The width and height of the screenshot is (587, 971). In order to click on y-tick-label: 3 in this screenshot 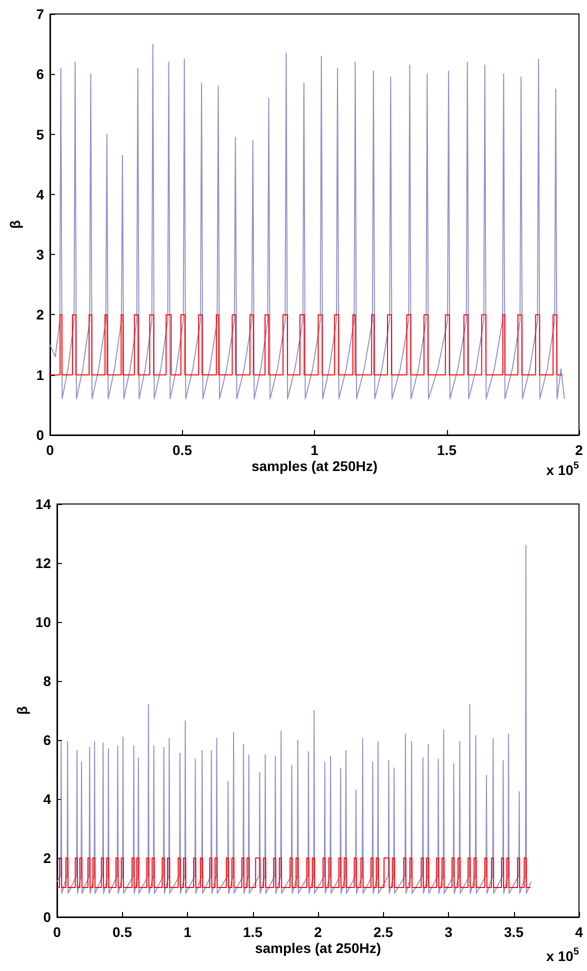, I will do `click(40, 254)`.